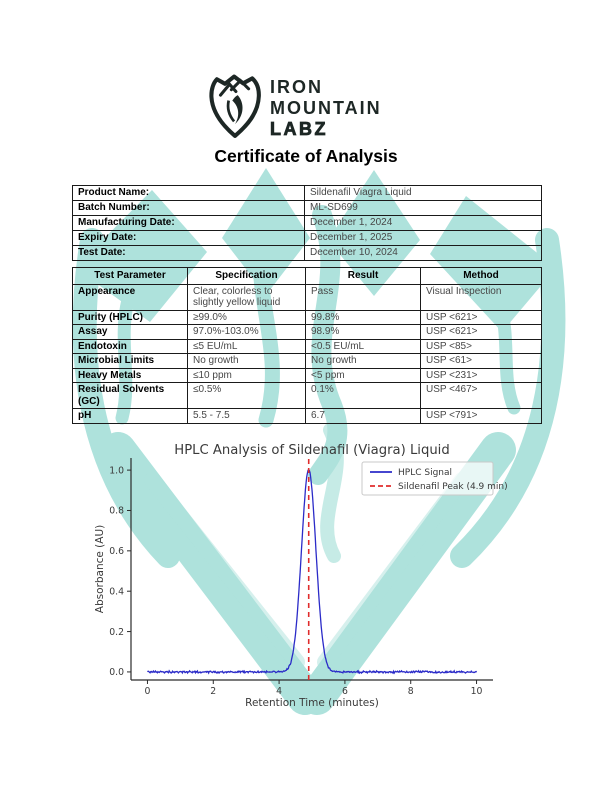 This screenshot has width=612, height=792. I want to click on product-info-row: Product Name: Sildenafil Viagra Liquid, so click(307, 193).